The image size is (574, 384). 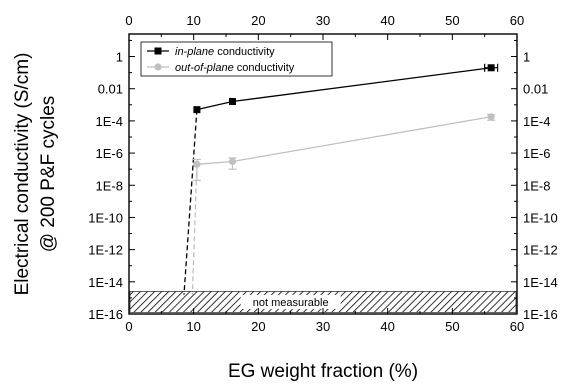 What do you see at coordinates (536, 121) in the screenshot?
I see `y-tick-label-right: 1E-4` at bounding box center [536, 121].